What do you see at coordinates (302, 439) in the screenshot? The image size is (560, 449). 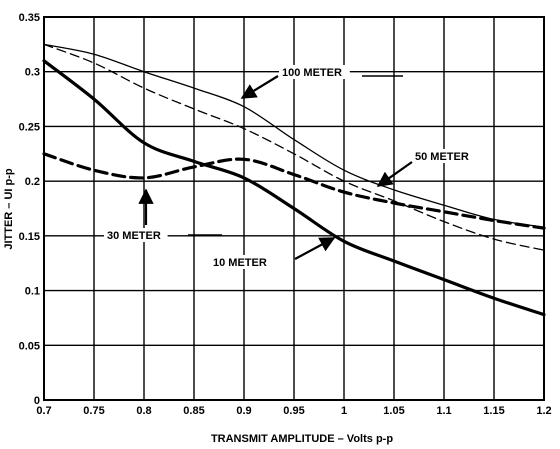 I see `x-axis-title: TRANSMIT AMPLITUDE – Volts p-p` at bounding box center [302, 439].